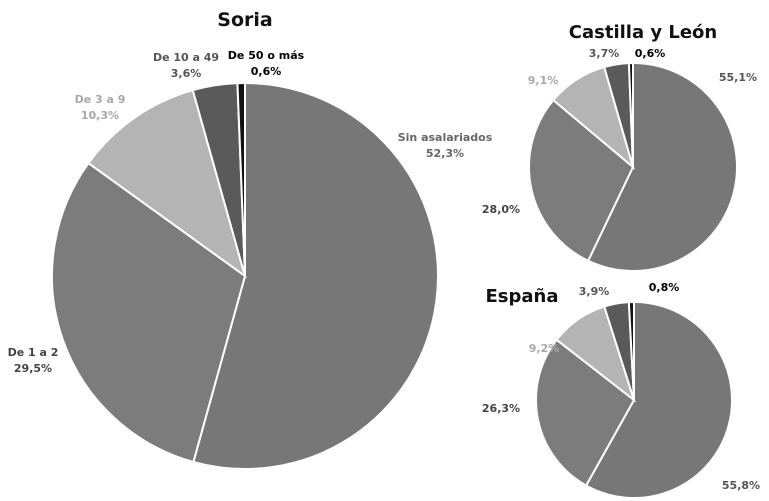 The height and width of the screenshot is (501, 769). What do you see at coordinates (521, 296) in the screenshot?
I see `chart-title-espana: España` at bounding box center [521, 296].